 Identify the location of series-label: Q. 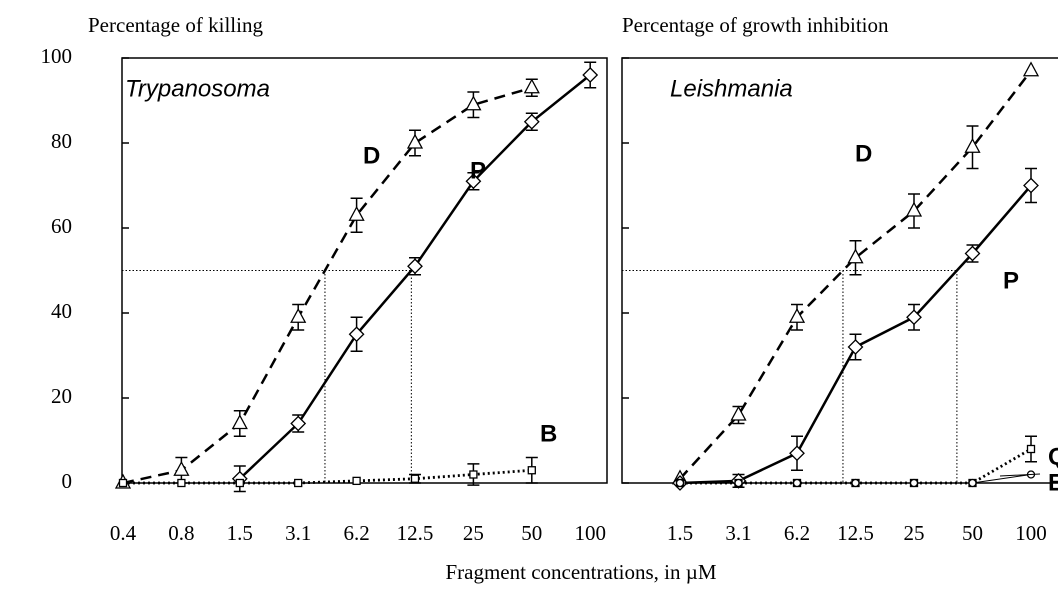
(1053, 456).